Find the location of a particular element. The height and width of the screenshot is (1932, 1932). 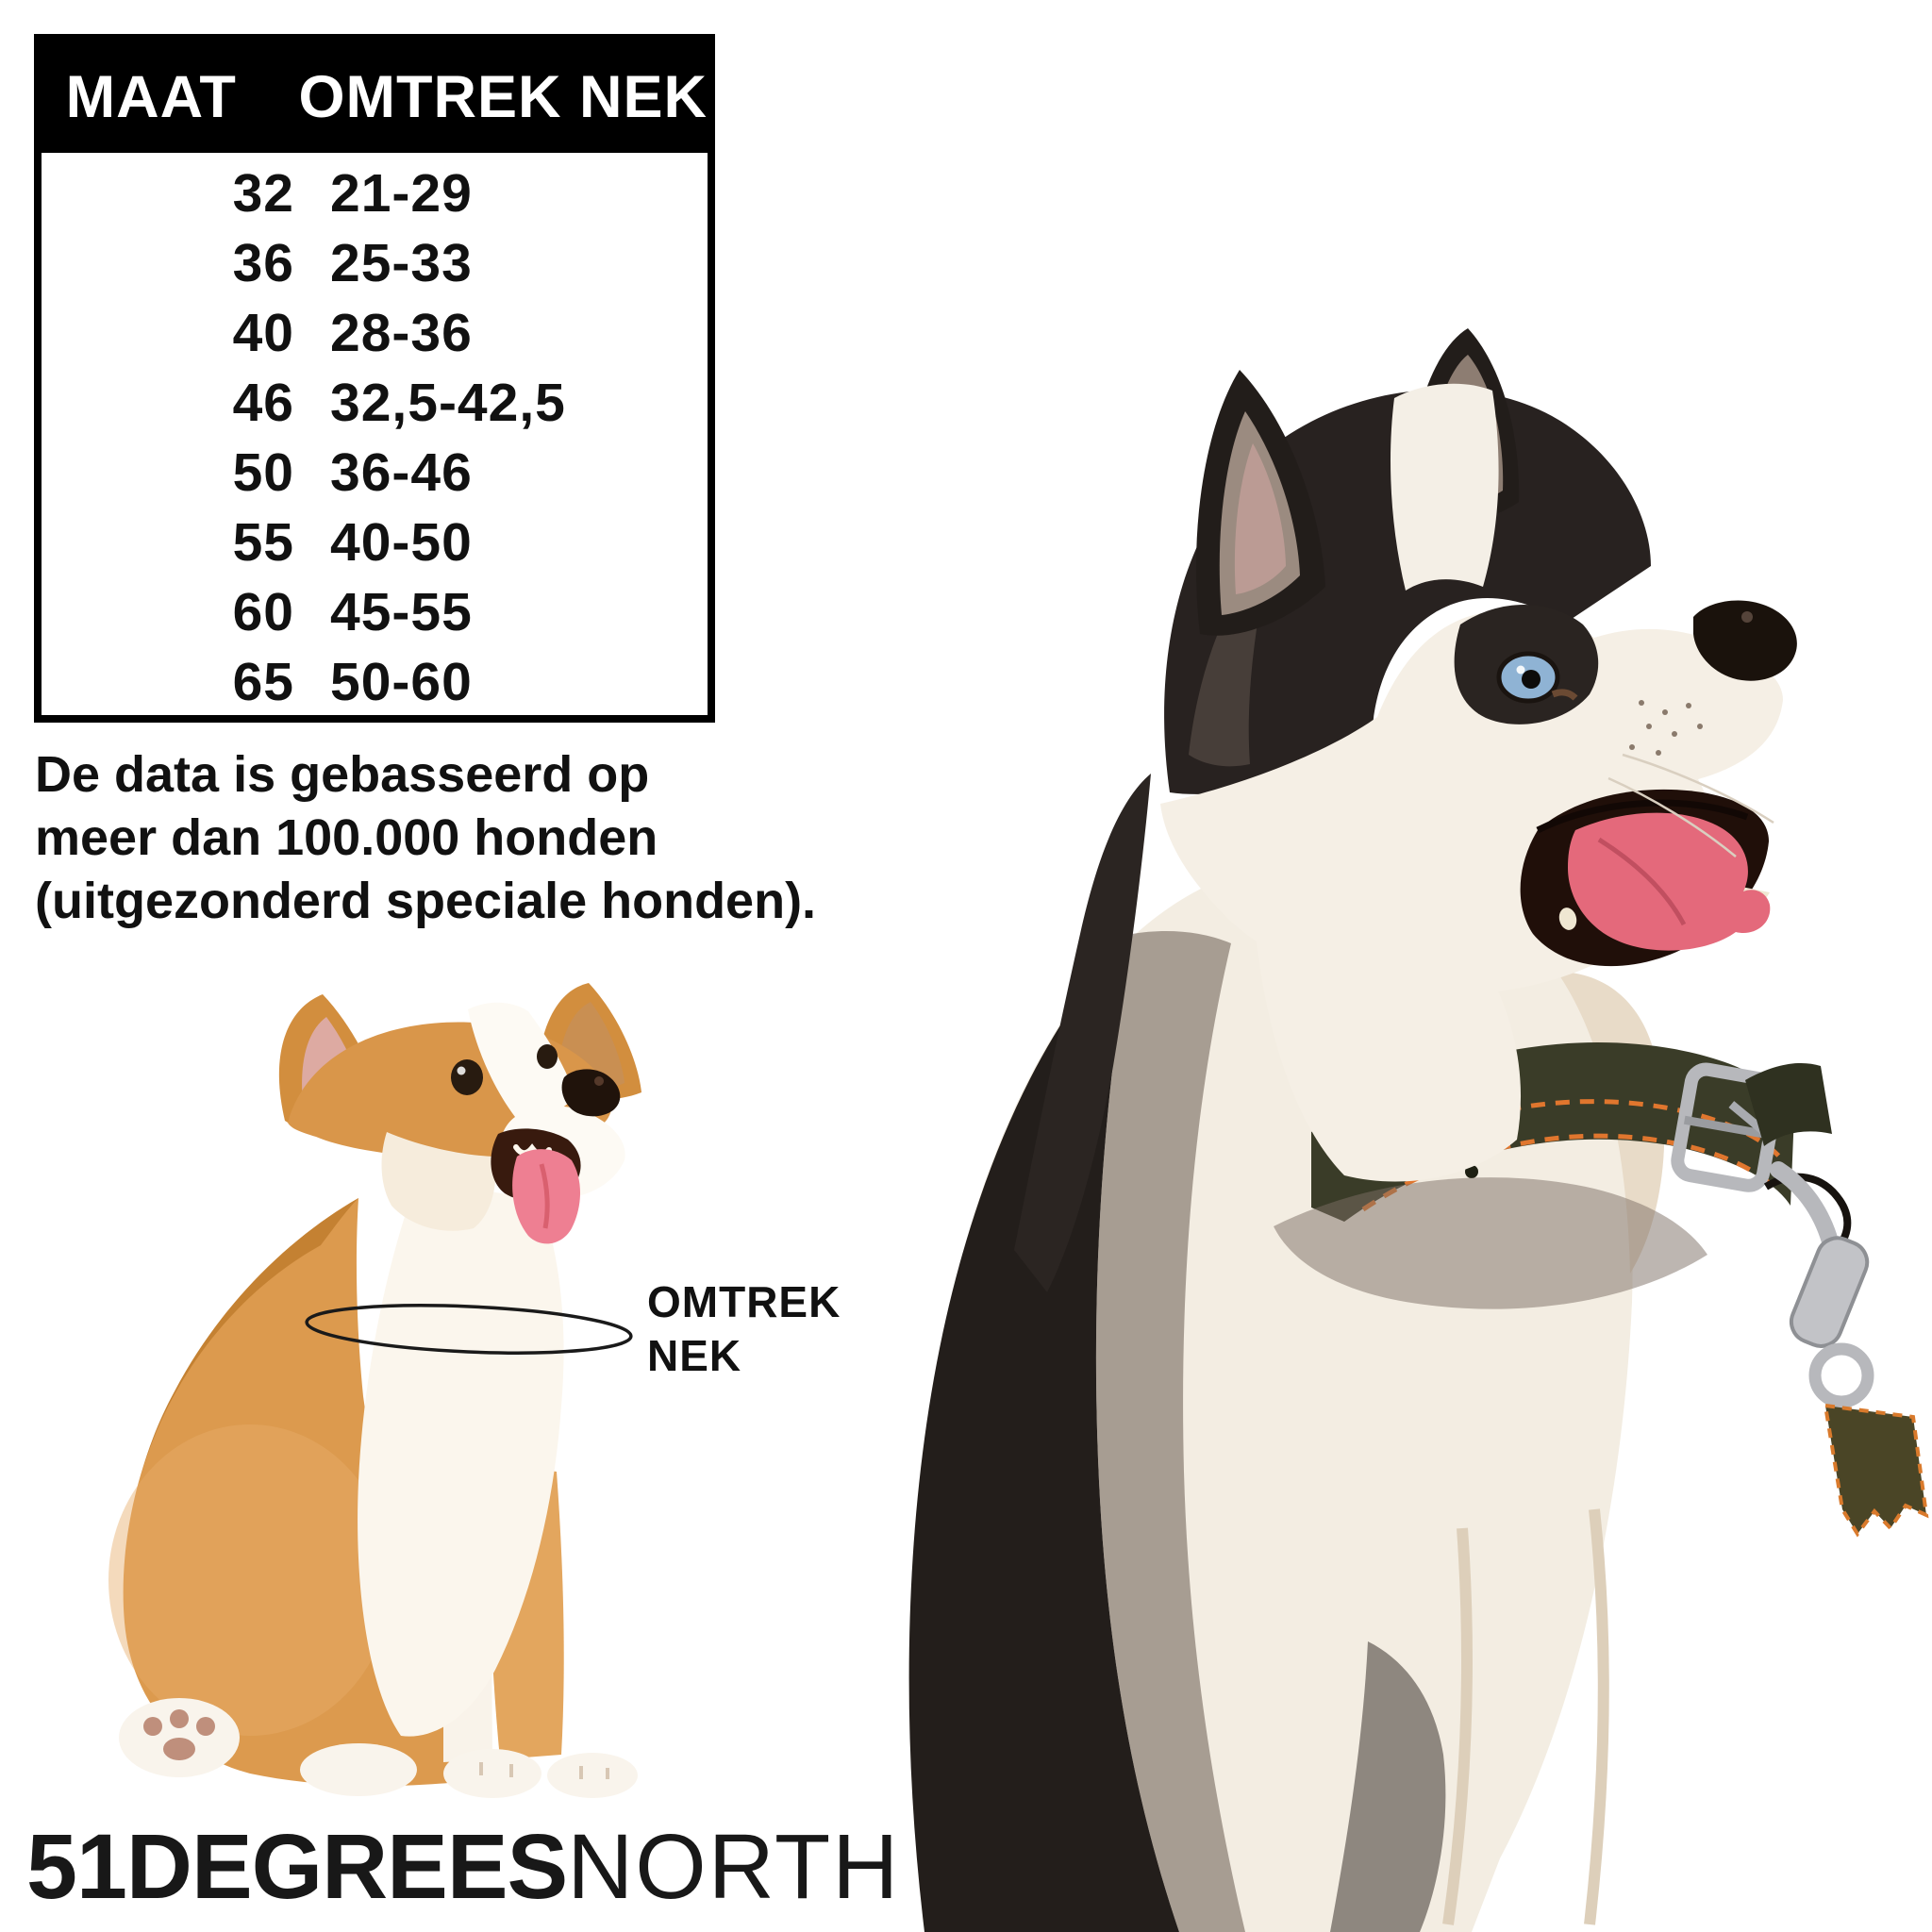

size-cell: 65 is located at coordinates (263, 682).